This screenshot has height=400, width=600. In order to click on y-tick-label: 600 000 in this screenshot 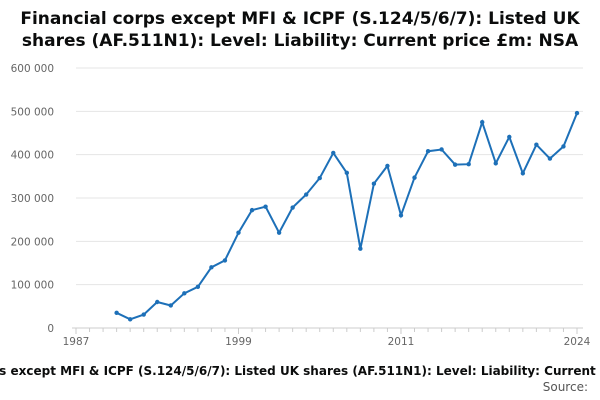, I will do `click(32, 69)`.